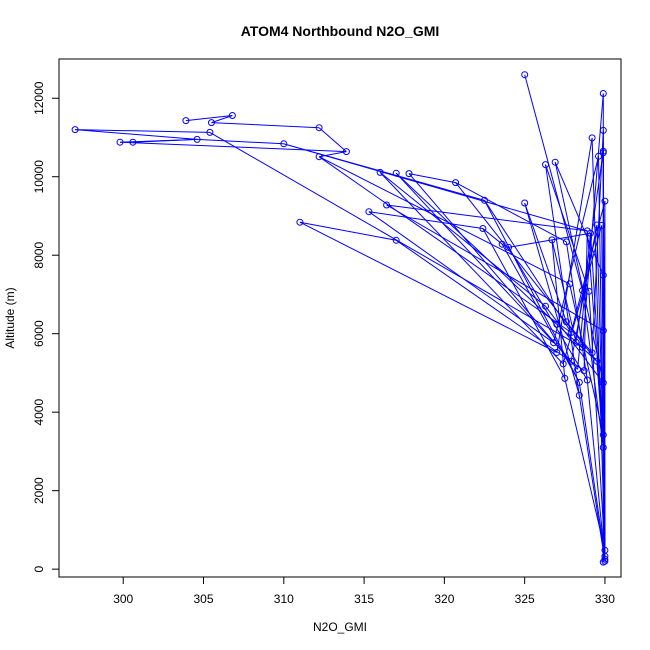 The width and height of the screenshot is (650, 650). What do you see at coordinates (364, 591) in the screenshot?
I see `x-axis: 300 305 310 315 320 325 330` at bounding box center [364, 591].